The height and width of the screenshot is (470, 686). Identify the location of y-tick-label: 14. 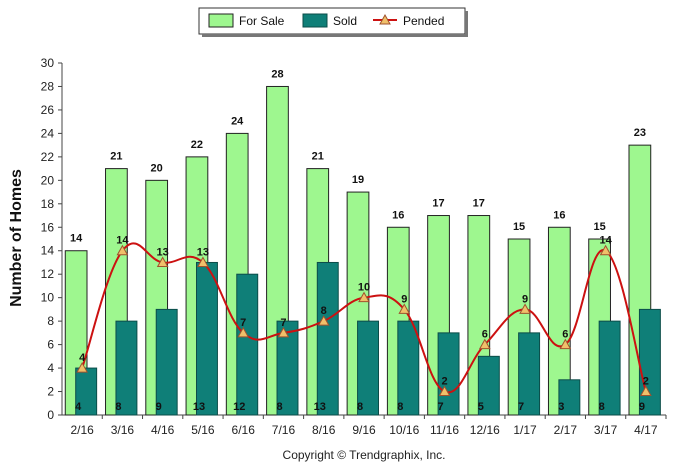
(48, 251).